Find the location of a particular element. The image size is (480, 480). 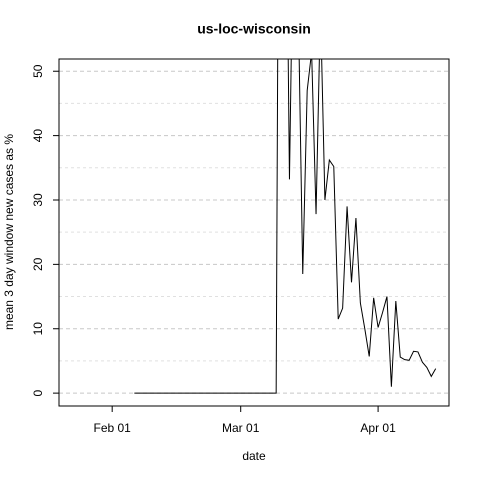

y-tick-label: 20 is located at coordinates (38, 264).